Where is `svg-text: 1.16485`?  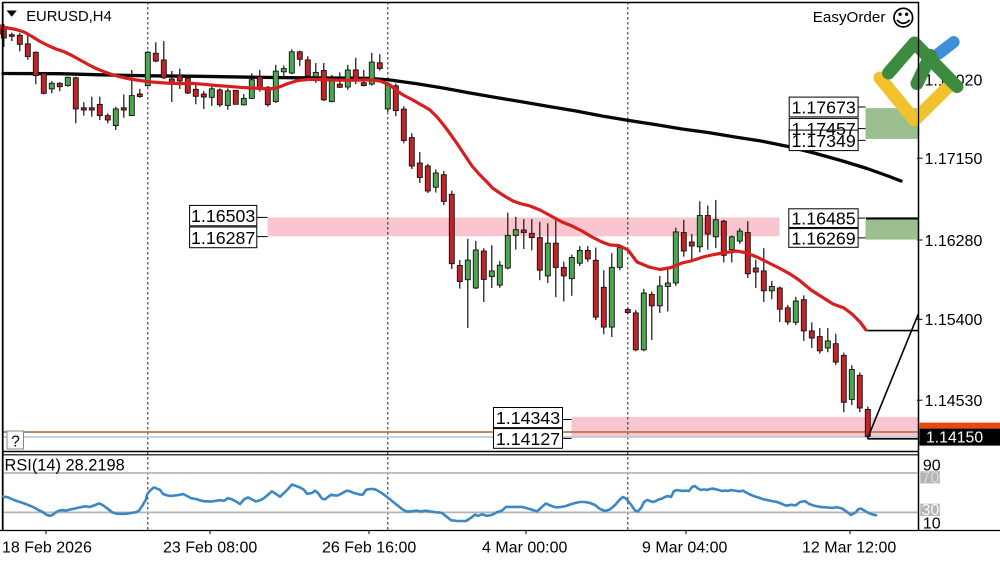 svg-text: 1.16485 is located at coordinates (823, 219).